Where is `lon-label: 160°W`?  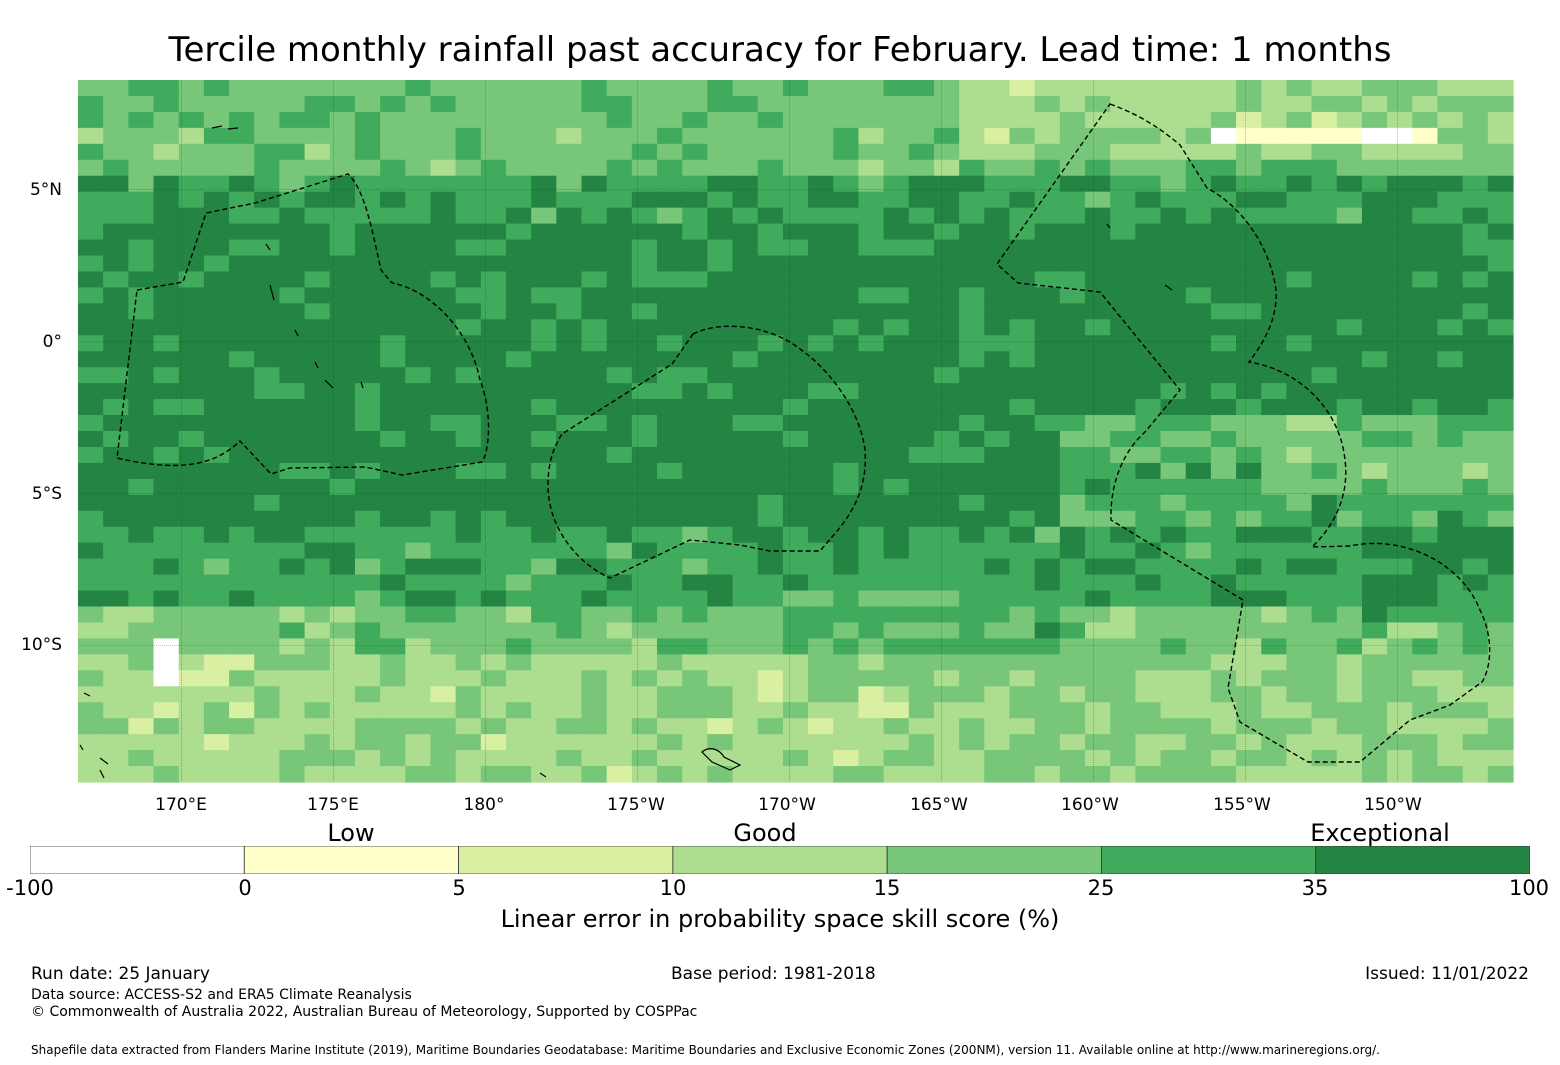 lon-label: 160°W is located at coordinates (1090, 805).